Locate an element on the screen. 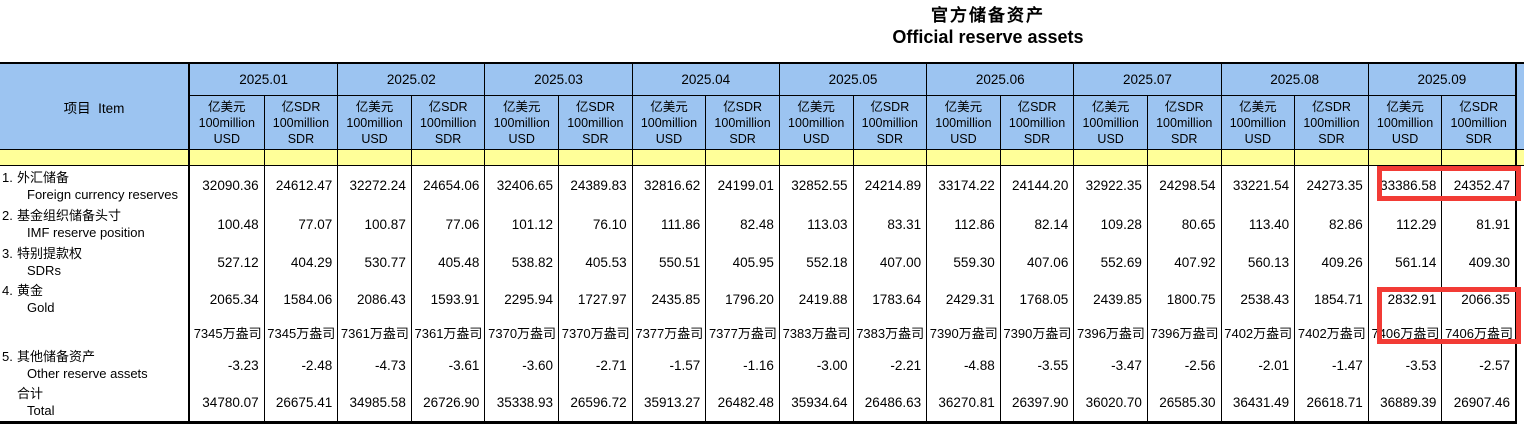 This screenshot has height=427, width=1524. value-cell: 32406.65 is located at coordinates (521, 185).